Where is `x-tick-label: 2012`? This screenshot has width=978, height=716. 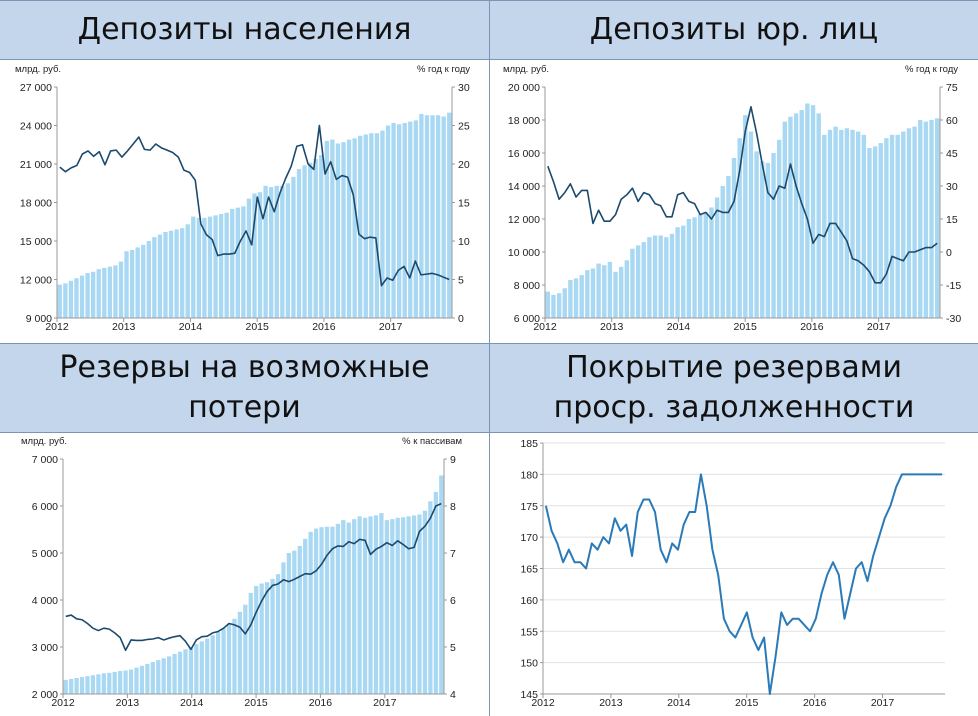 x-tick-label: 2012 is located at coordinates (543, 703).